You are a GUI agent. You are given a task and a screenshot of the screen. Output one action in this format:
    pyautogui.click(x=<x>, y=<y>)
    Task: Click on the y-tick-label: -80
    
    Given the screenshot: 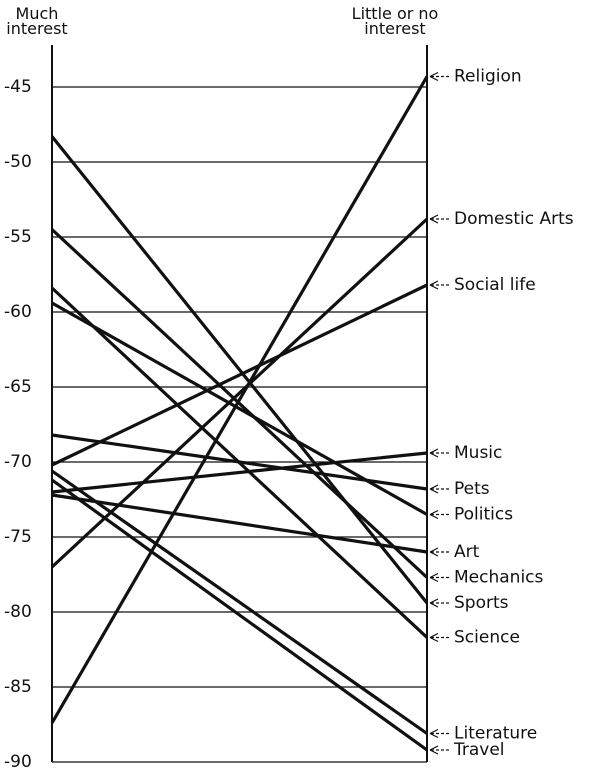 What is the action you would take?
    pyautogui.click(x=18, y=612)
    